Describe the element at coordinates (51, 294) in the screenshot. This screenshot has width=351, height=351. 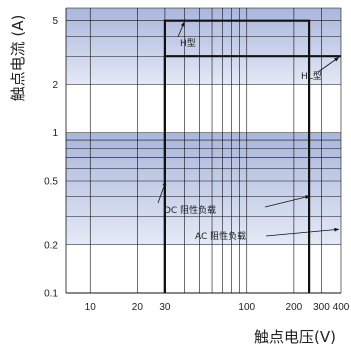
I see `y-tick-label: 0.1` at that location.